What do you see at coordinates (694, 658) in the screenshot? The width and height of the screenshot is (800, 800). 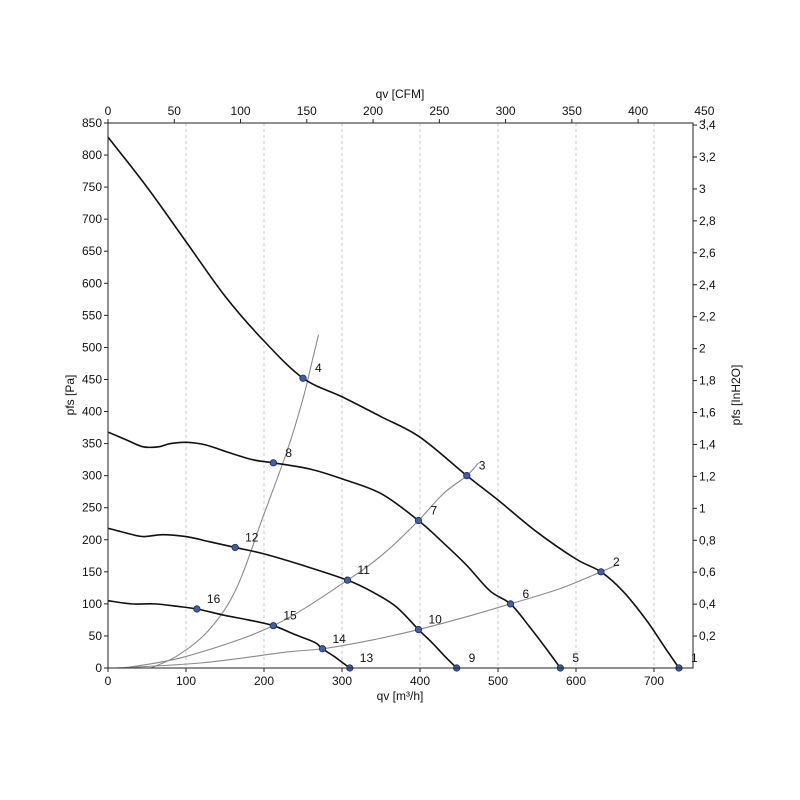 I see `operating-point-label-1: 1` at bounding box center [694, 658].